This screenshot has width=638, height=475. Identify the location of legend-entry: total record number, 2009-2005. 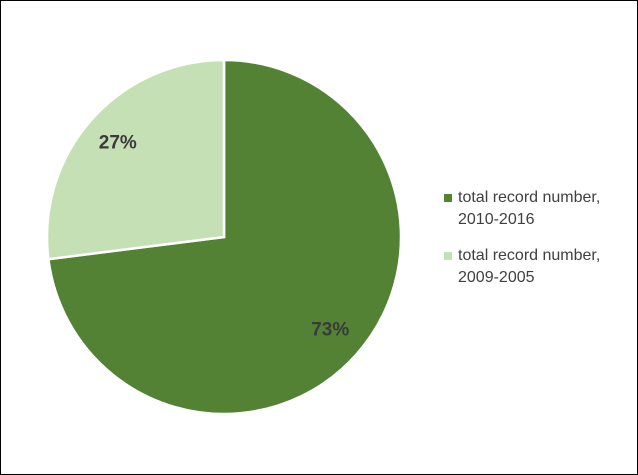
(540, 267).